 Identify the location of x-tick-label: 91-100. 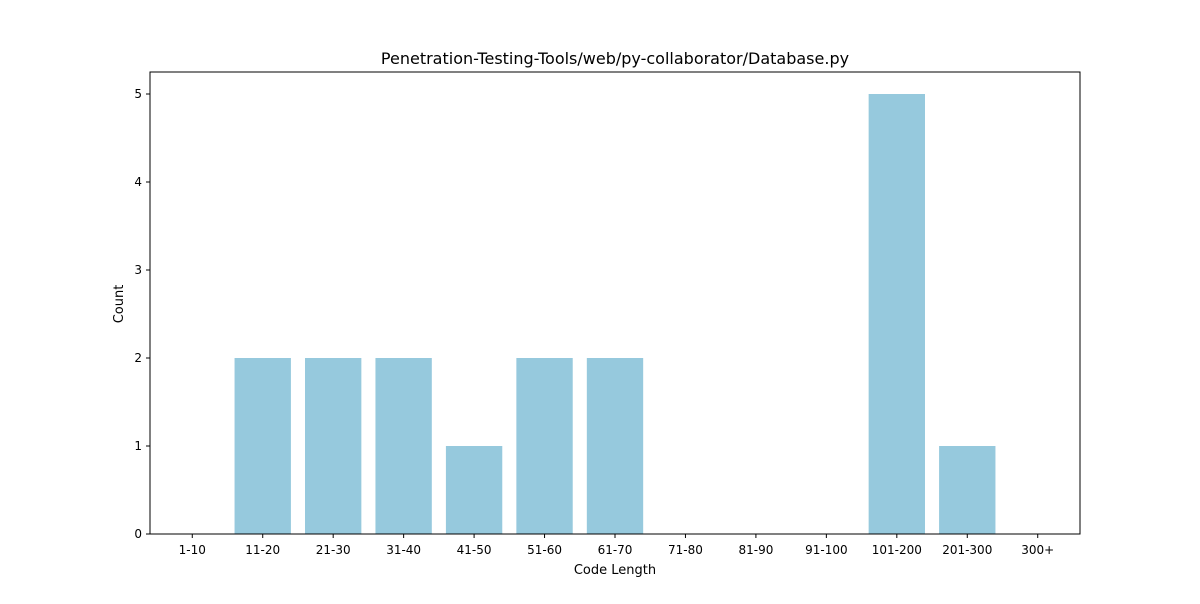
(826, 550).